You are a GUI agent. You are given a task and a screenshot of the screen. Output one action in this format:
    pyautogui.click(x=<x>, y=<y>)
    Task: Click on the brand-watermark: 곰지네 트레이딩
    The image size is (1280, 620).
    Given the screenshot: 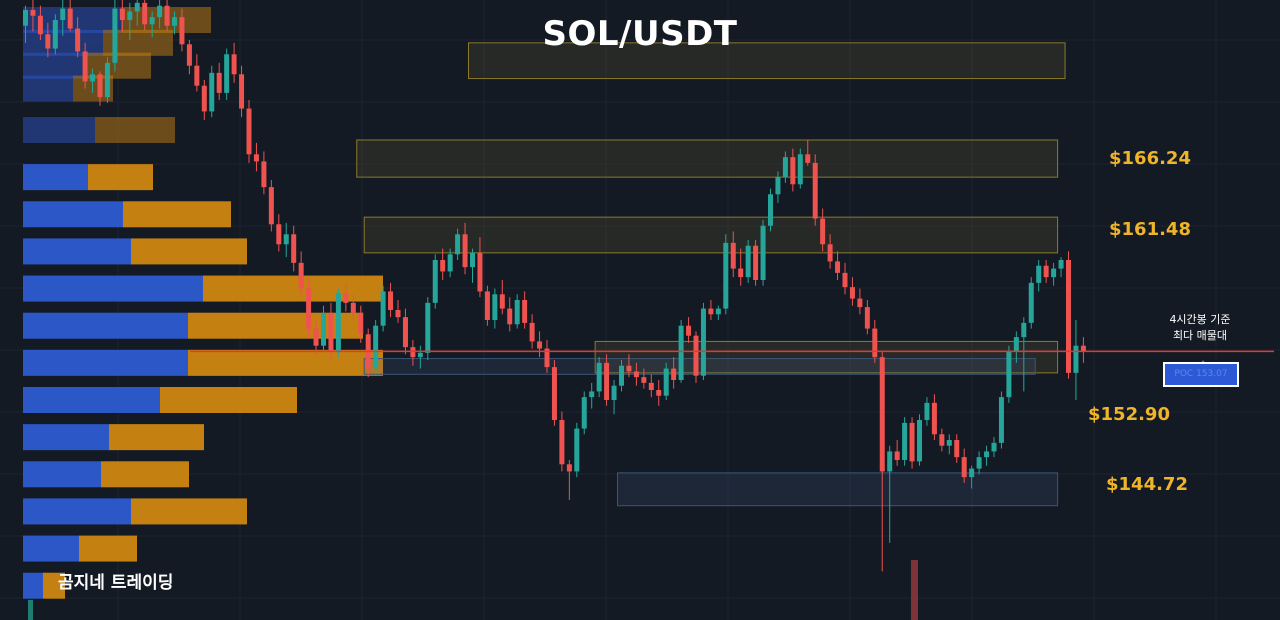 What is the action you would take?
    pyautogui.click(x=116, y=583)
    